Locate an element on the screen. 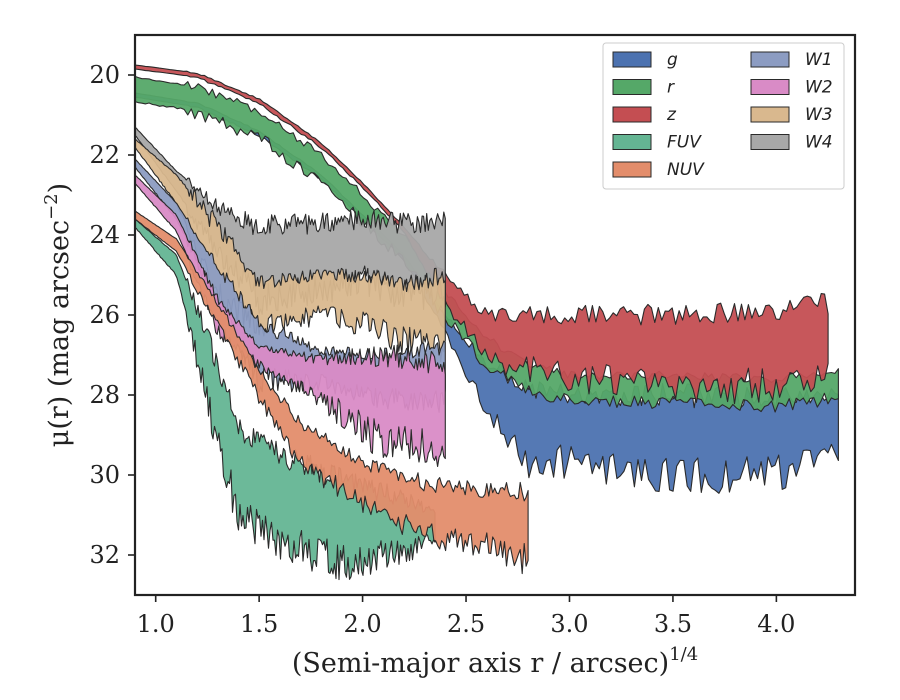 This screenshot has height=700, width=900. x-tick-label: 1.5 is located at coordinates (259, 624).